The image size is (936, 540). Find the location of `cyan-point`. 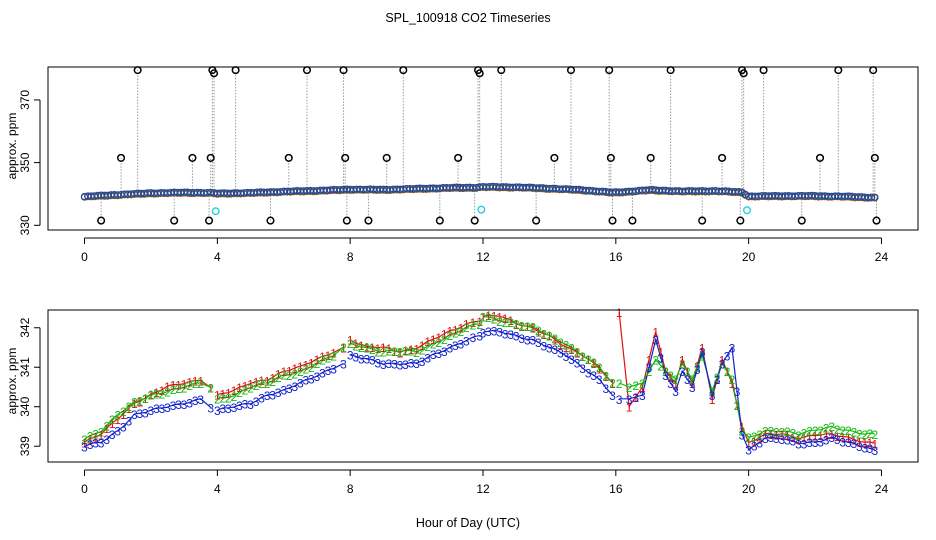

cyan-point is located at coordinates (481, 209).